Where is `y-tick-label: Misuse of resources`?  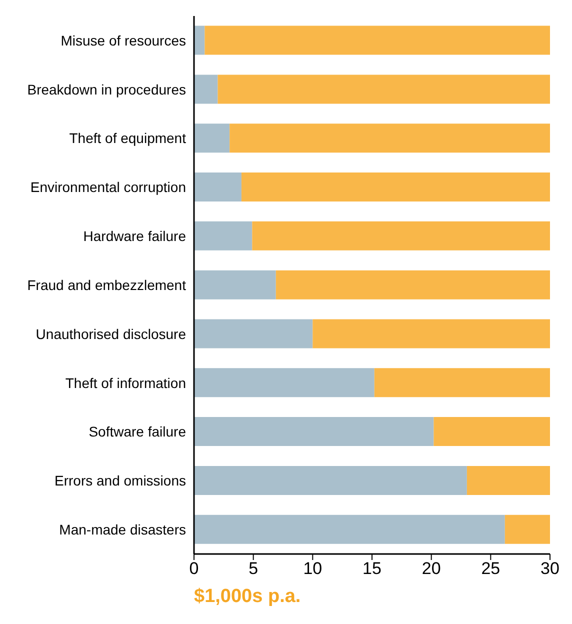
y-tick-label: Misuse of resources is located at coordinates (123, 40).